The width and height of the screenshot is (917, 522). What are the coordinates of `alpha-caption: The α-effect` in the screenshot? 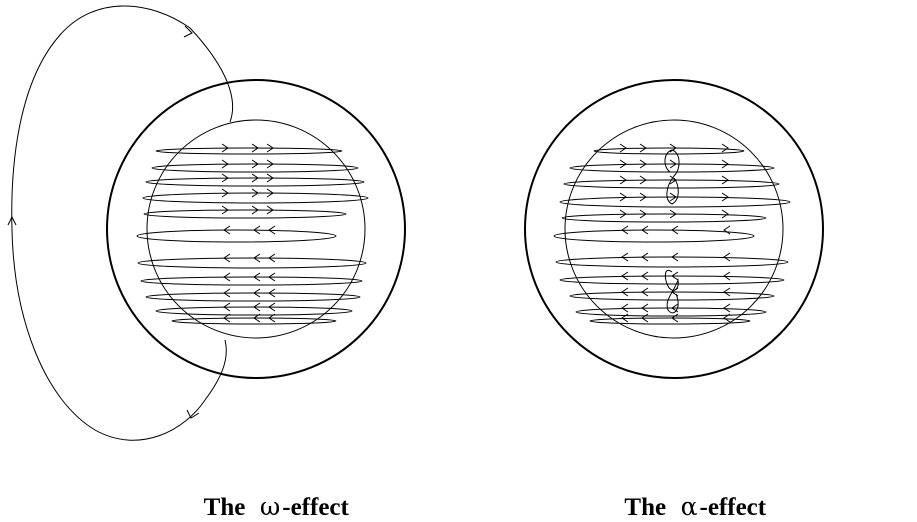 It's located at (689, 493).